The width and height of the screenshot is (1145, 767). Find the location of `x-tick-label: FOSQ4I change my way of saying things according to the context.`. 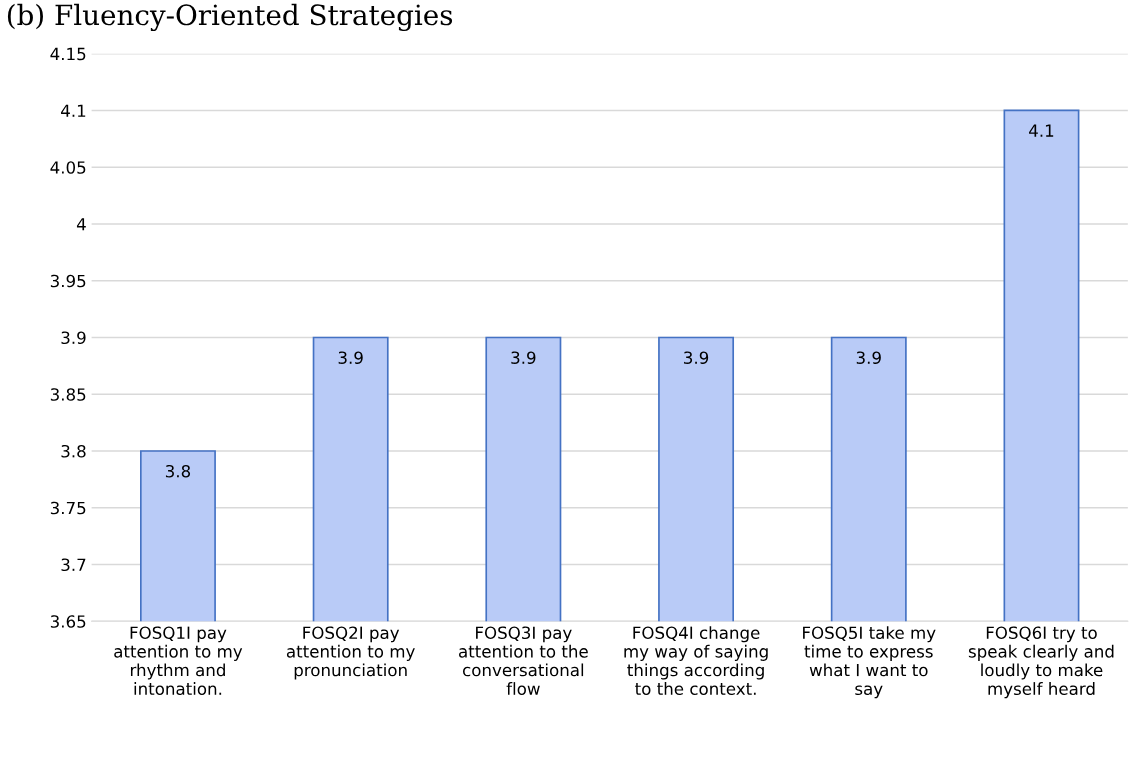

x-tick-label: FOSQ4I change my way of saying things according to the context. is located at coordinates (696, 661).